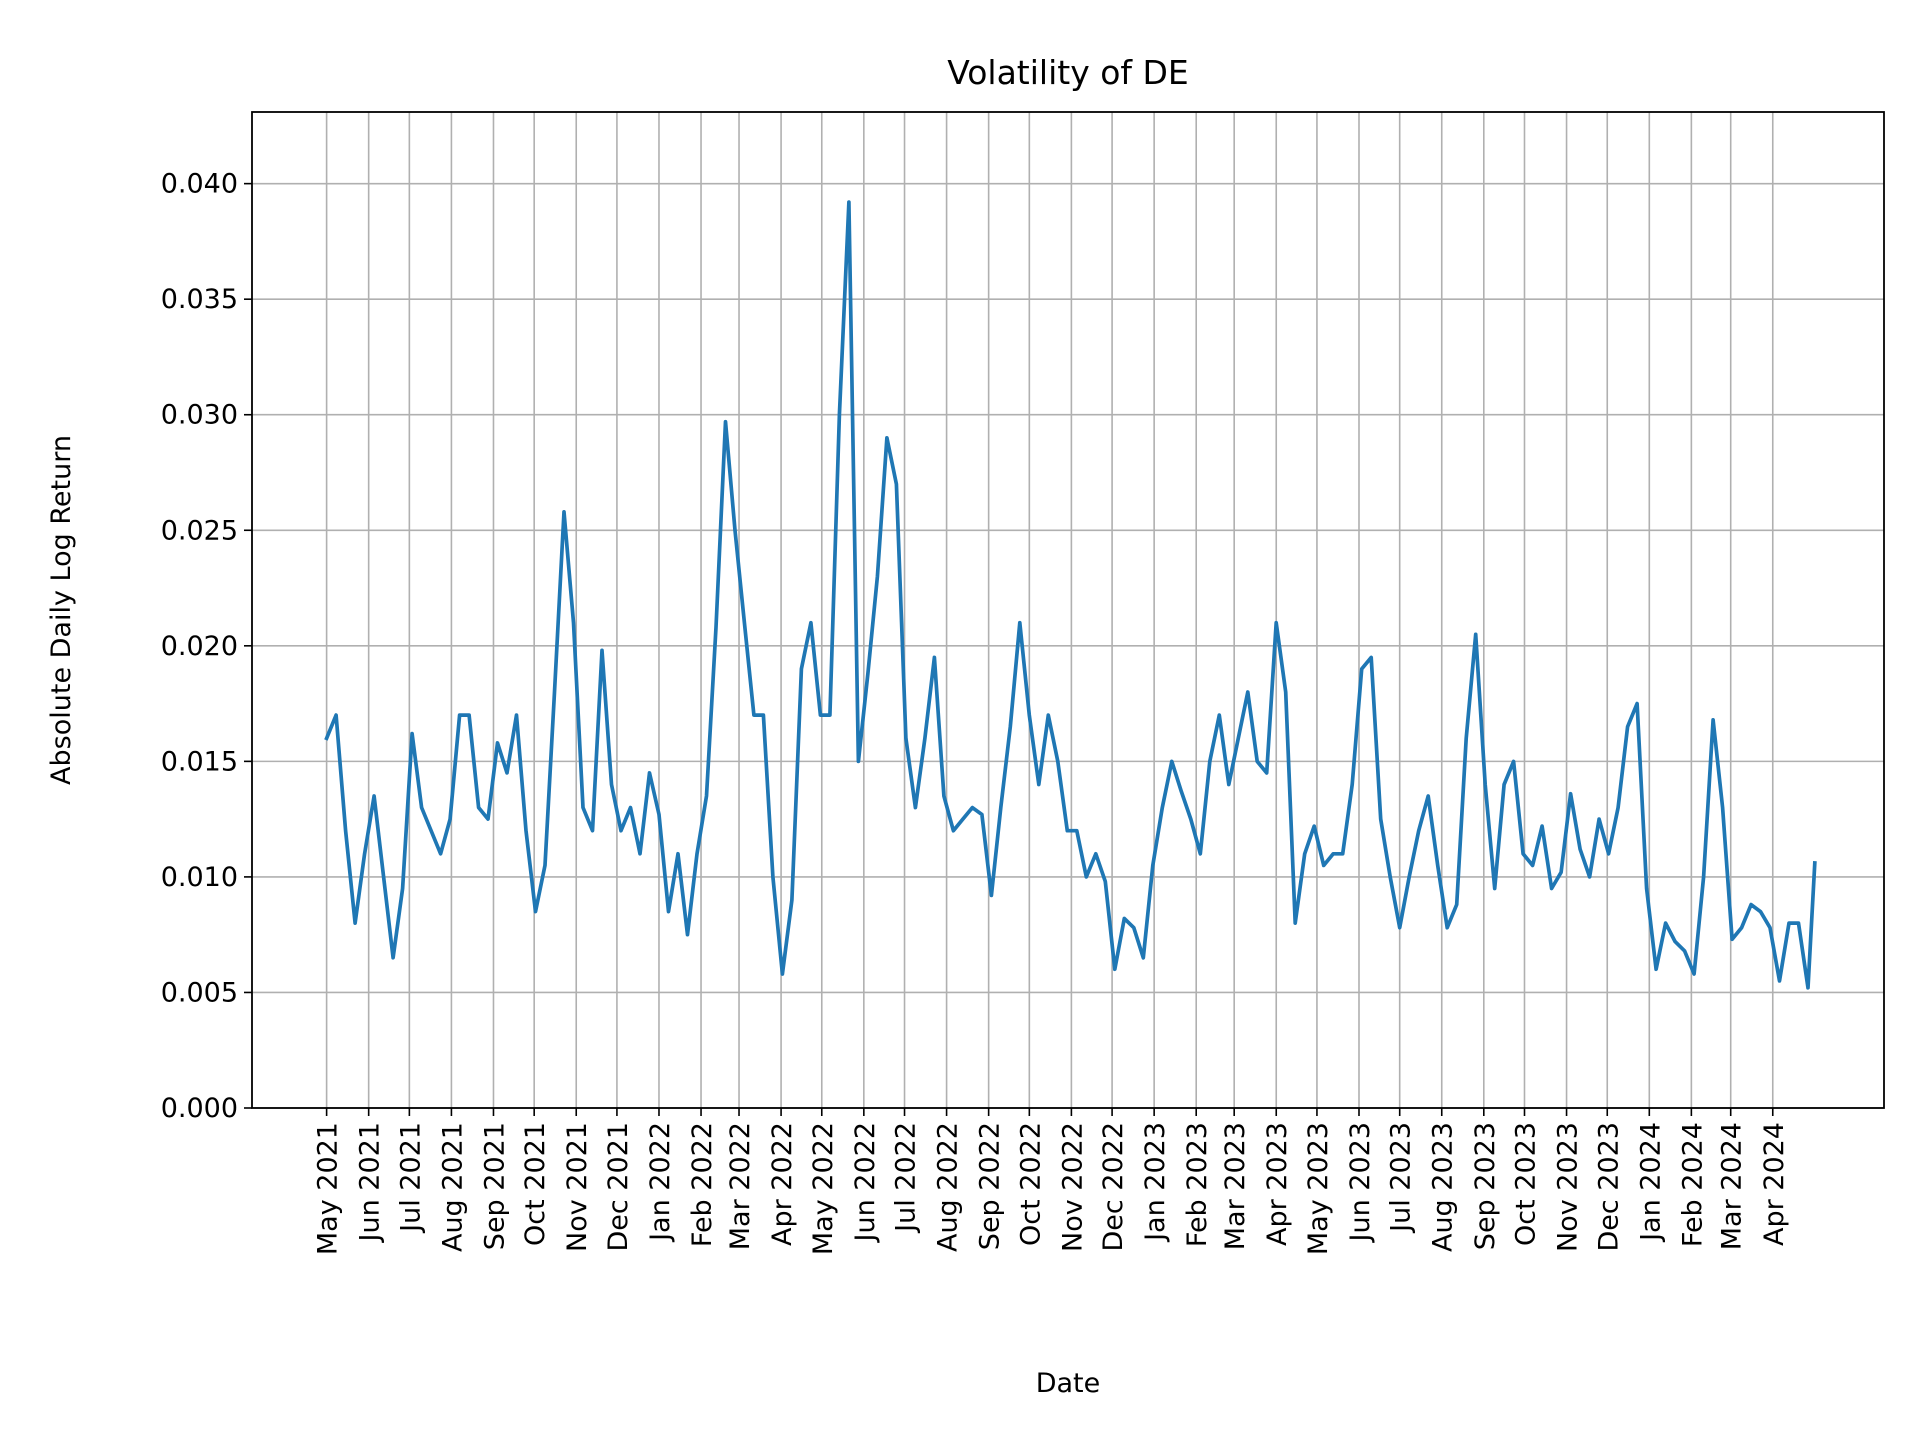  I want to click on x-tick-label: Dec 2022, so click(1113, 1187).